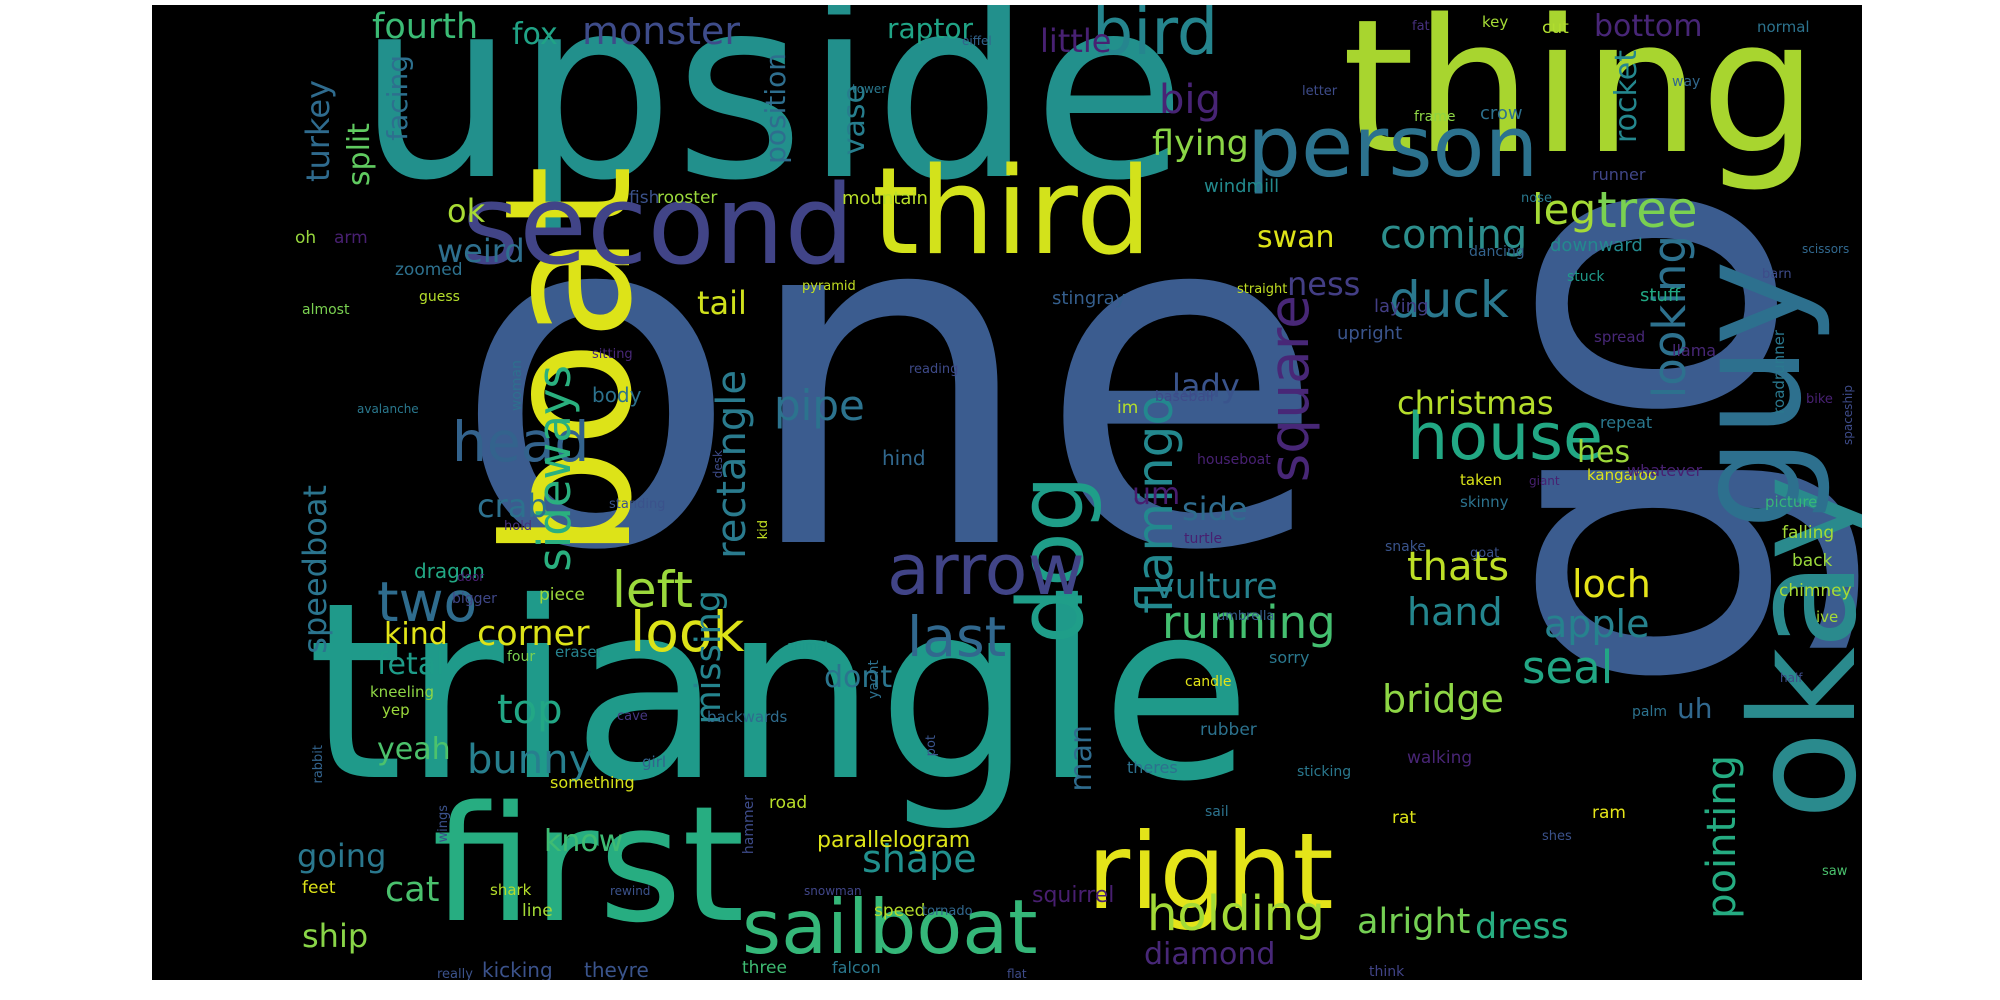 The height and width of the screenshot is (1000, 2000). What do you see at coordinates (1497, 252) in the screenshot?
I see `word-dancing: dancing` at bounding box center [1497, 252].